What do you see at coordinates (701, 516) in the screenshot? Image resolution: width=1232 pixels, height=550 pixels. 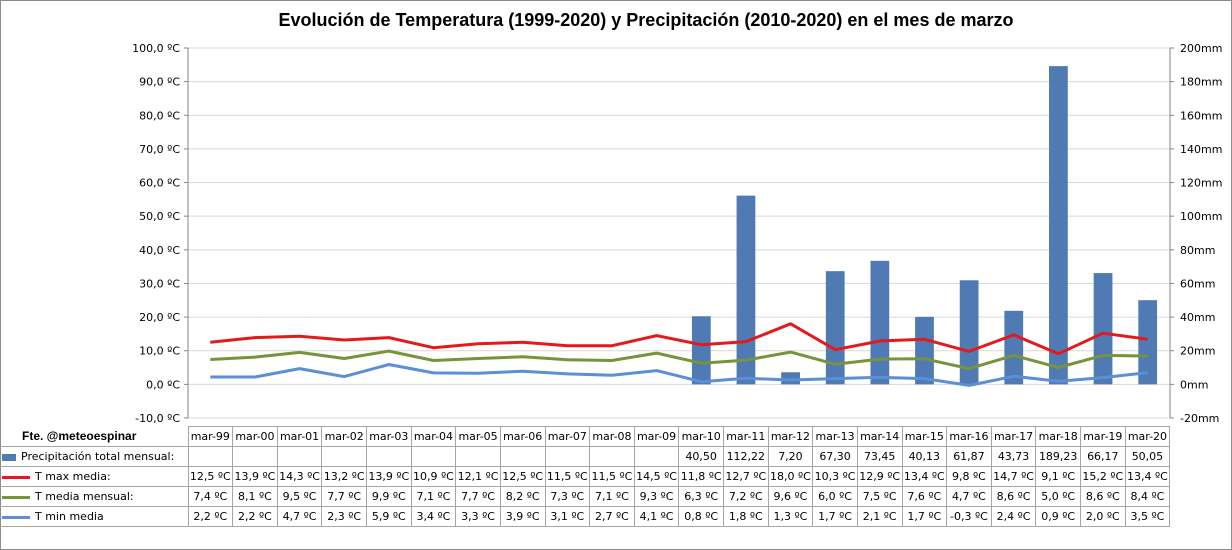 I see `data-label: 0,8 ºC` at bounding box center [701, 516].